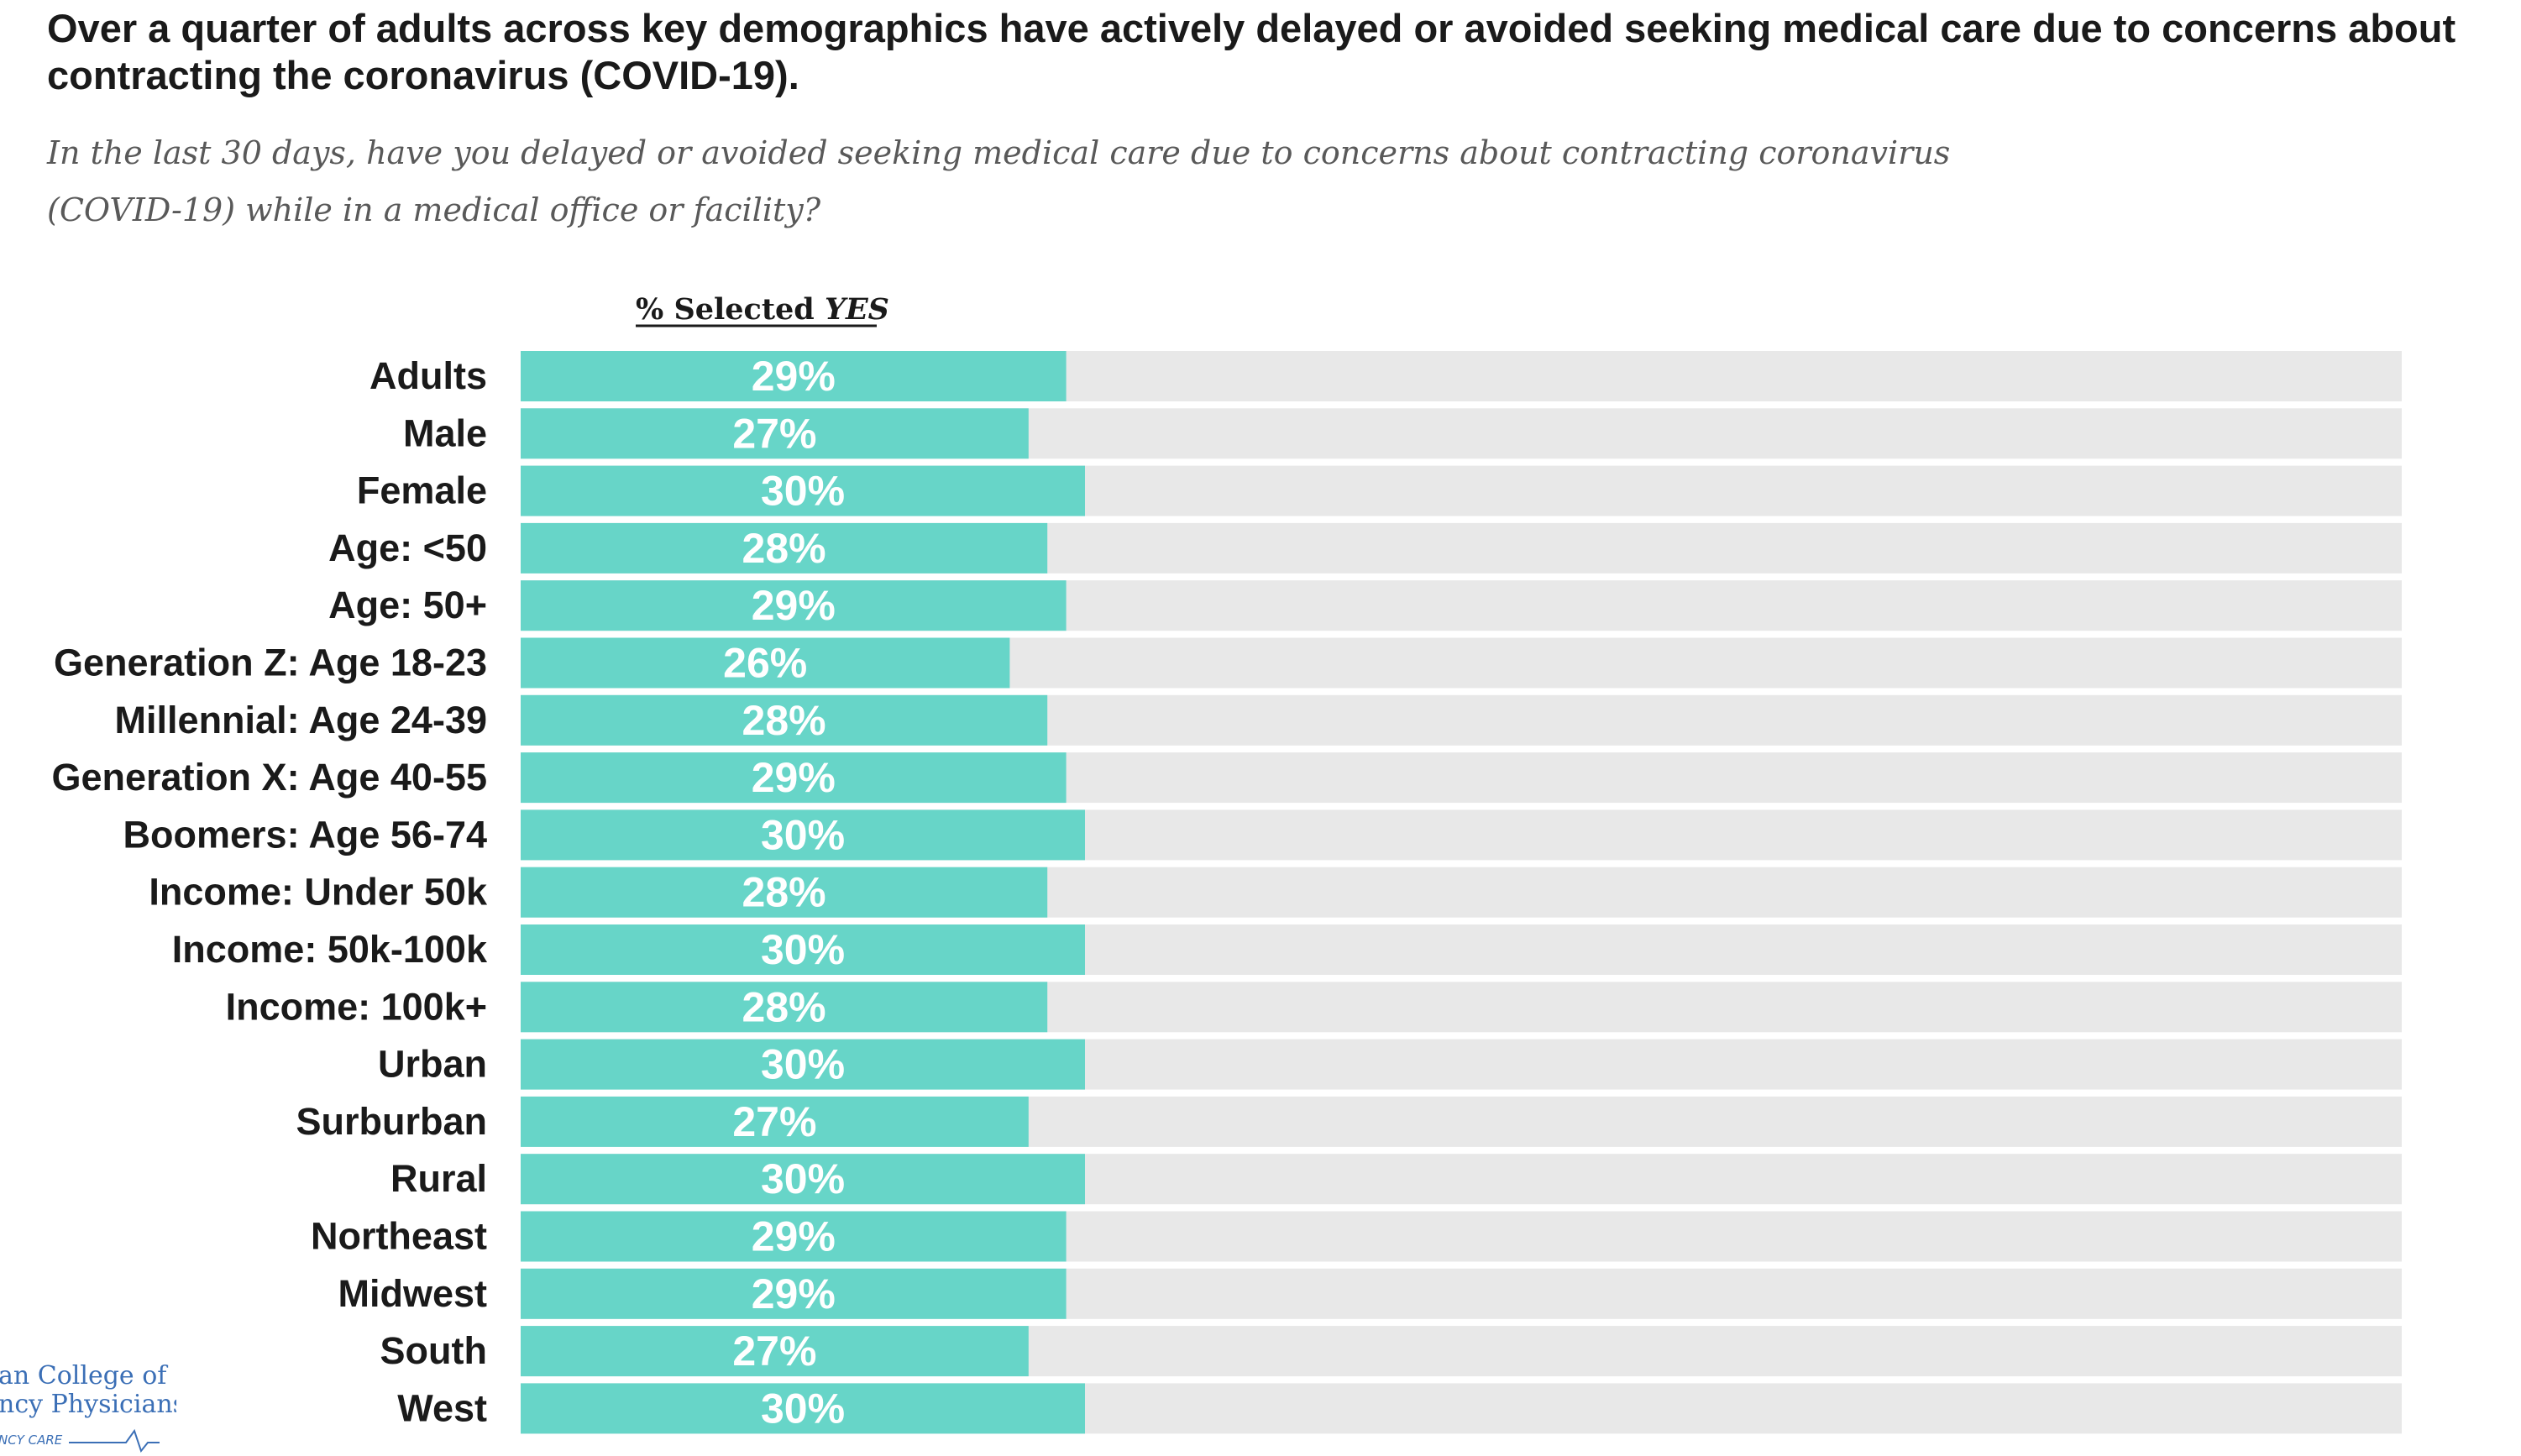 This screenshot has width=2521, height=1456. What do you see at coordinates (407, 605) in the screenshot?
I see `category-label: Age: 50+` at bounding box center [407, 605].